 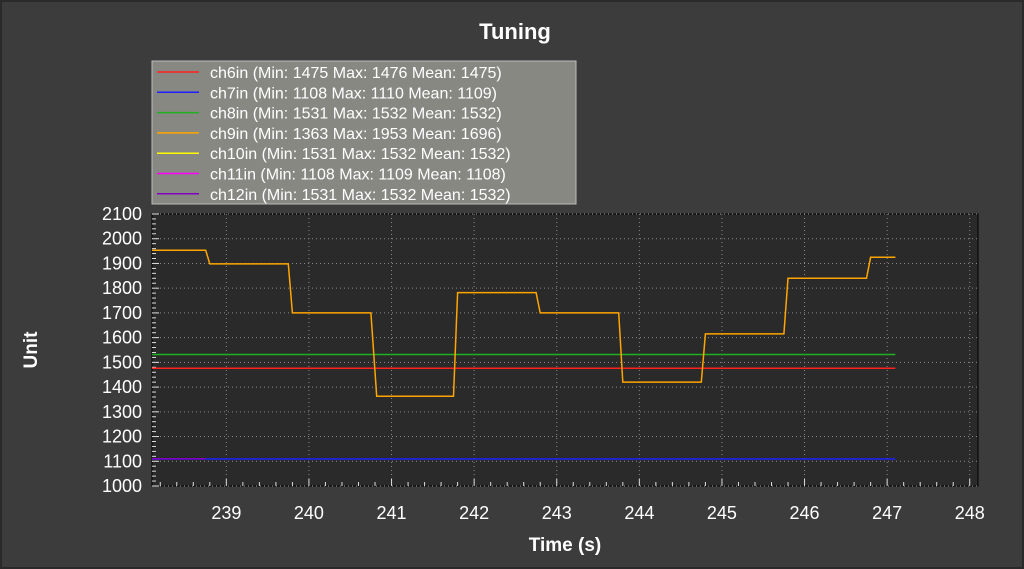 I want to click on legend-label-ch12in: ch12in (Min: 1531 Max: 1532 Mean: 1532), so click(x=360, y=195).